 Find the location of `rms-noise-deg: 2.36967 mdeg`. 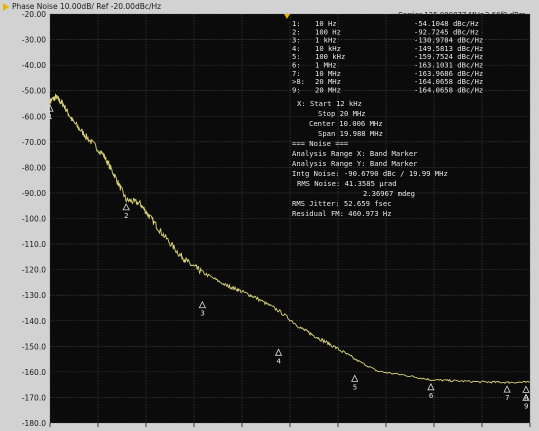

rms-noise-deg: 2.36967 mdeg is located at coordinates (389, 193).